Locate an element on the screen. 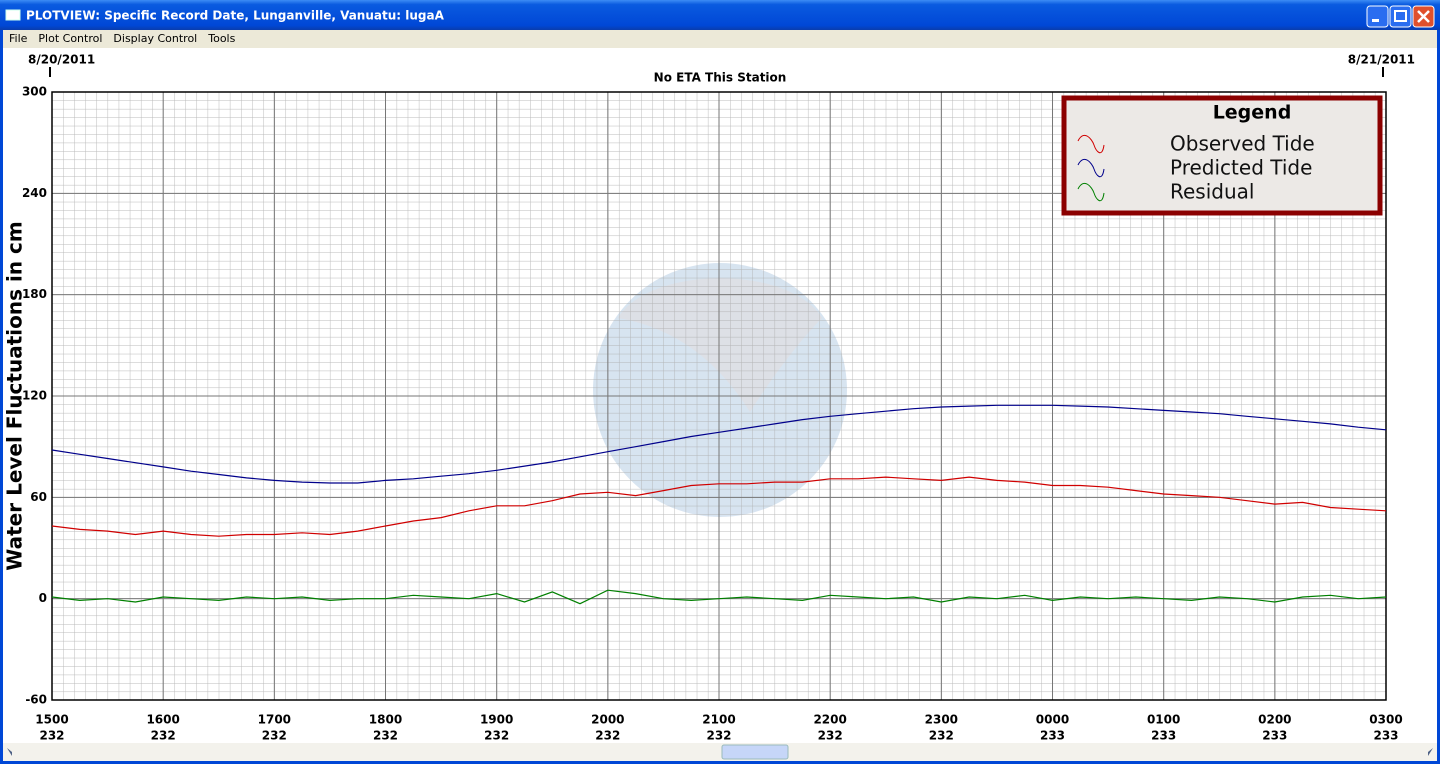 The width and height of the screenshot is (1440, 764). x-tick-label: 0100 is located at coordinates (1163, 720).